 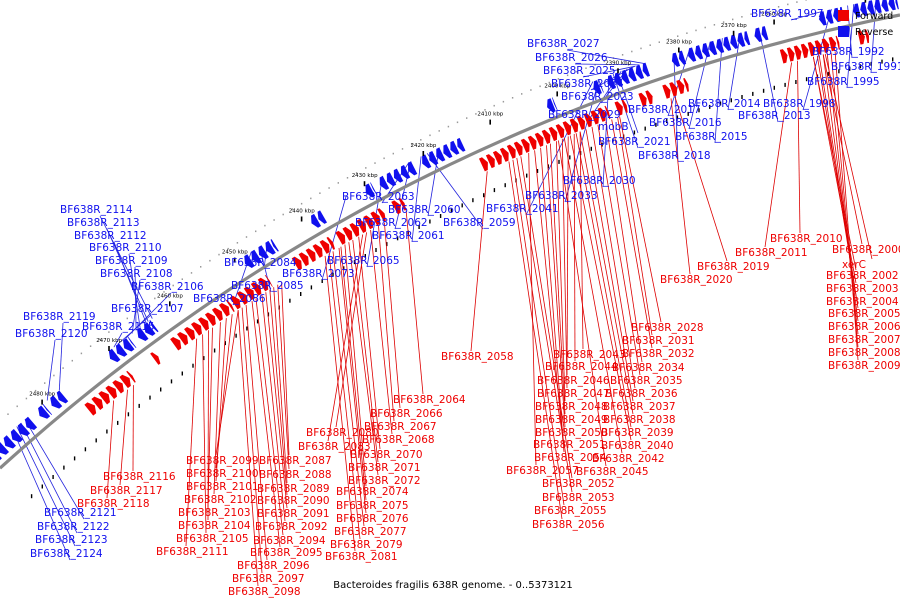 What do you see at coordinates (587, 84) in the screenshot?
I see `reverse-gene-label: BF638R_2024` at bounding box center [587, 84].